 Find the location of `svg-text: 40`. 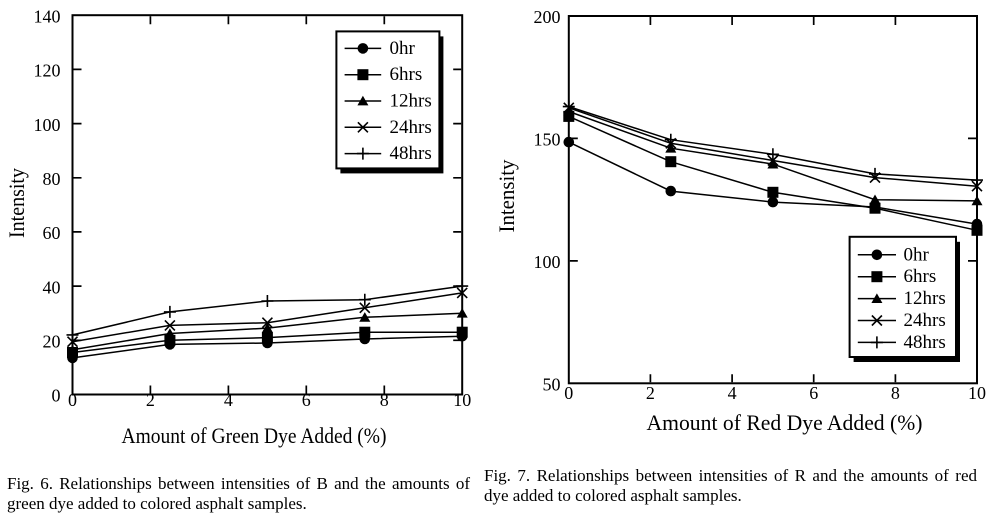

svg-text: 40 is located at coordinates (52, 287).